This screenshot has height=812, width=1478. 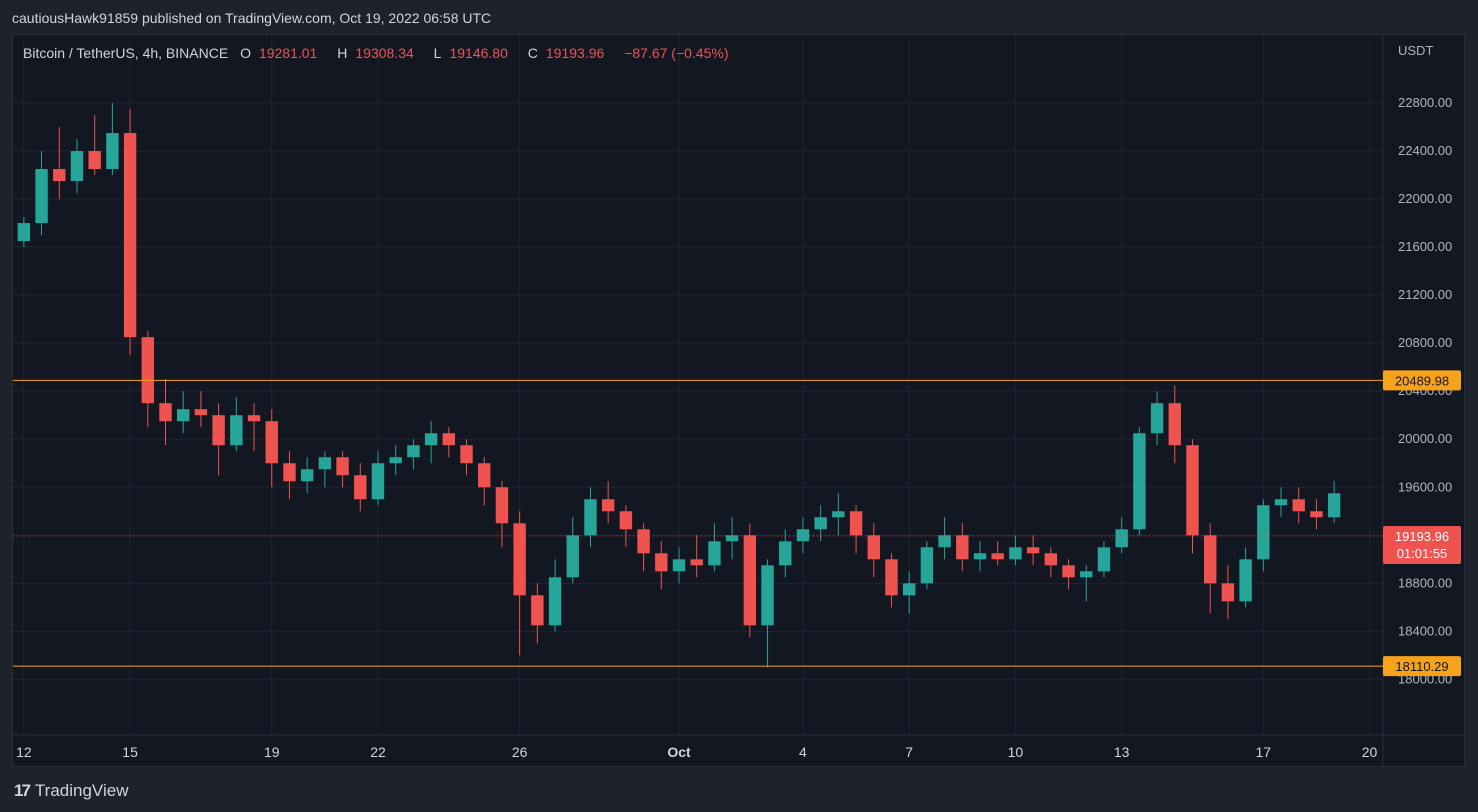 What do you see at coordinates (679, 752) in the screenshot?
I see `x-tick-label: Oct` at bounding box center [679, 752].